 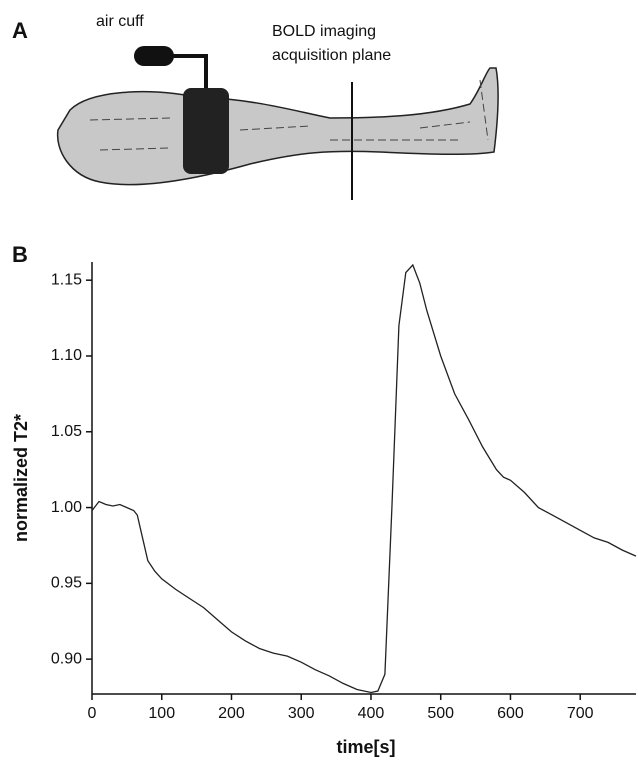 I want to click on leg-diagram, so click(x=277, y=123).